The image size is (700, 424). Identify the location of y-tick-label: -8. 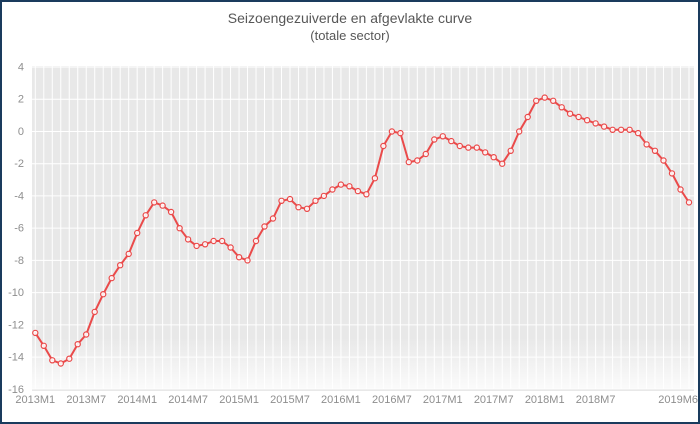
(19, 261).